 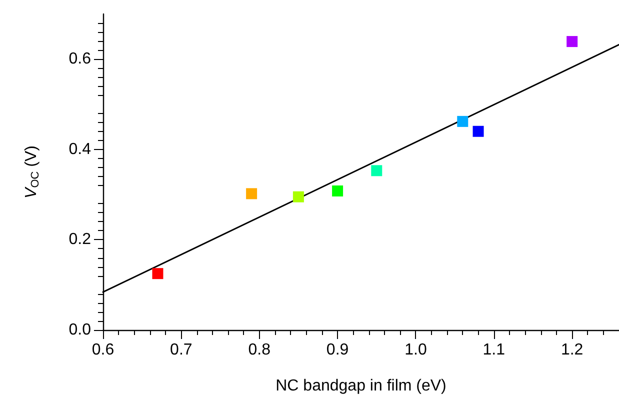 I want to click on x-tick-label: 0.7, so click(x=181, y=350).